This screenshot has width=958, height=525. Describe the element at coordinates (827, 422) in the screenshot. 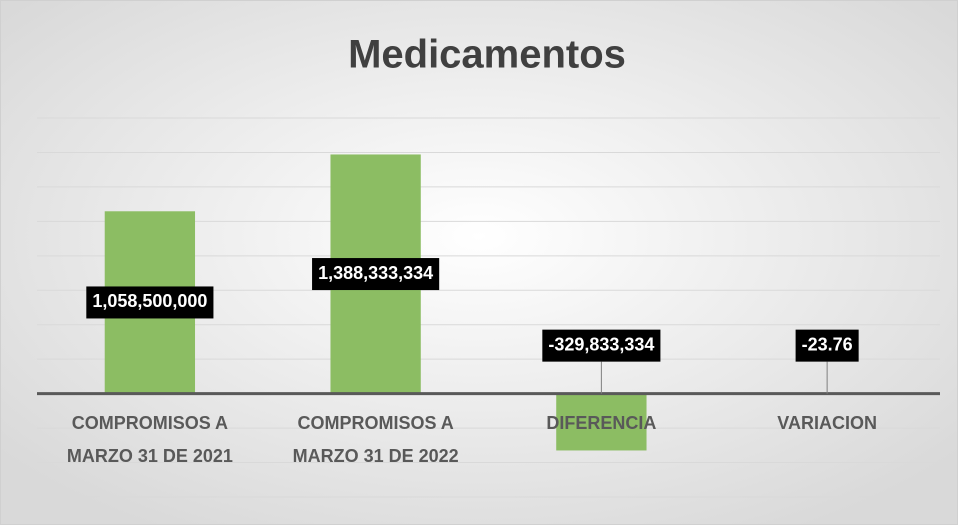

I see `x-tick-label: VARIACION` at that location.